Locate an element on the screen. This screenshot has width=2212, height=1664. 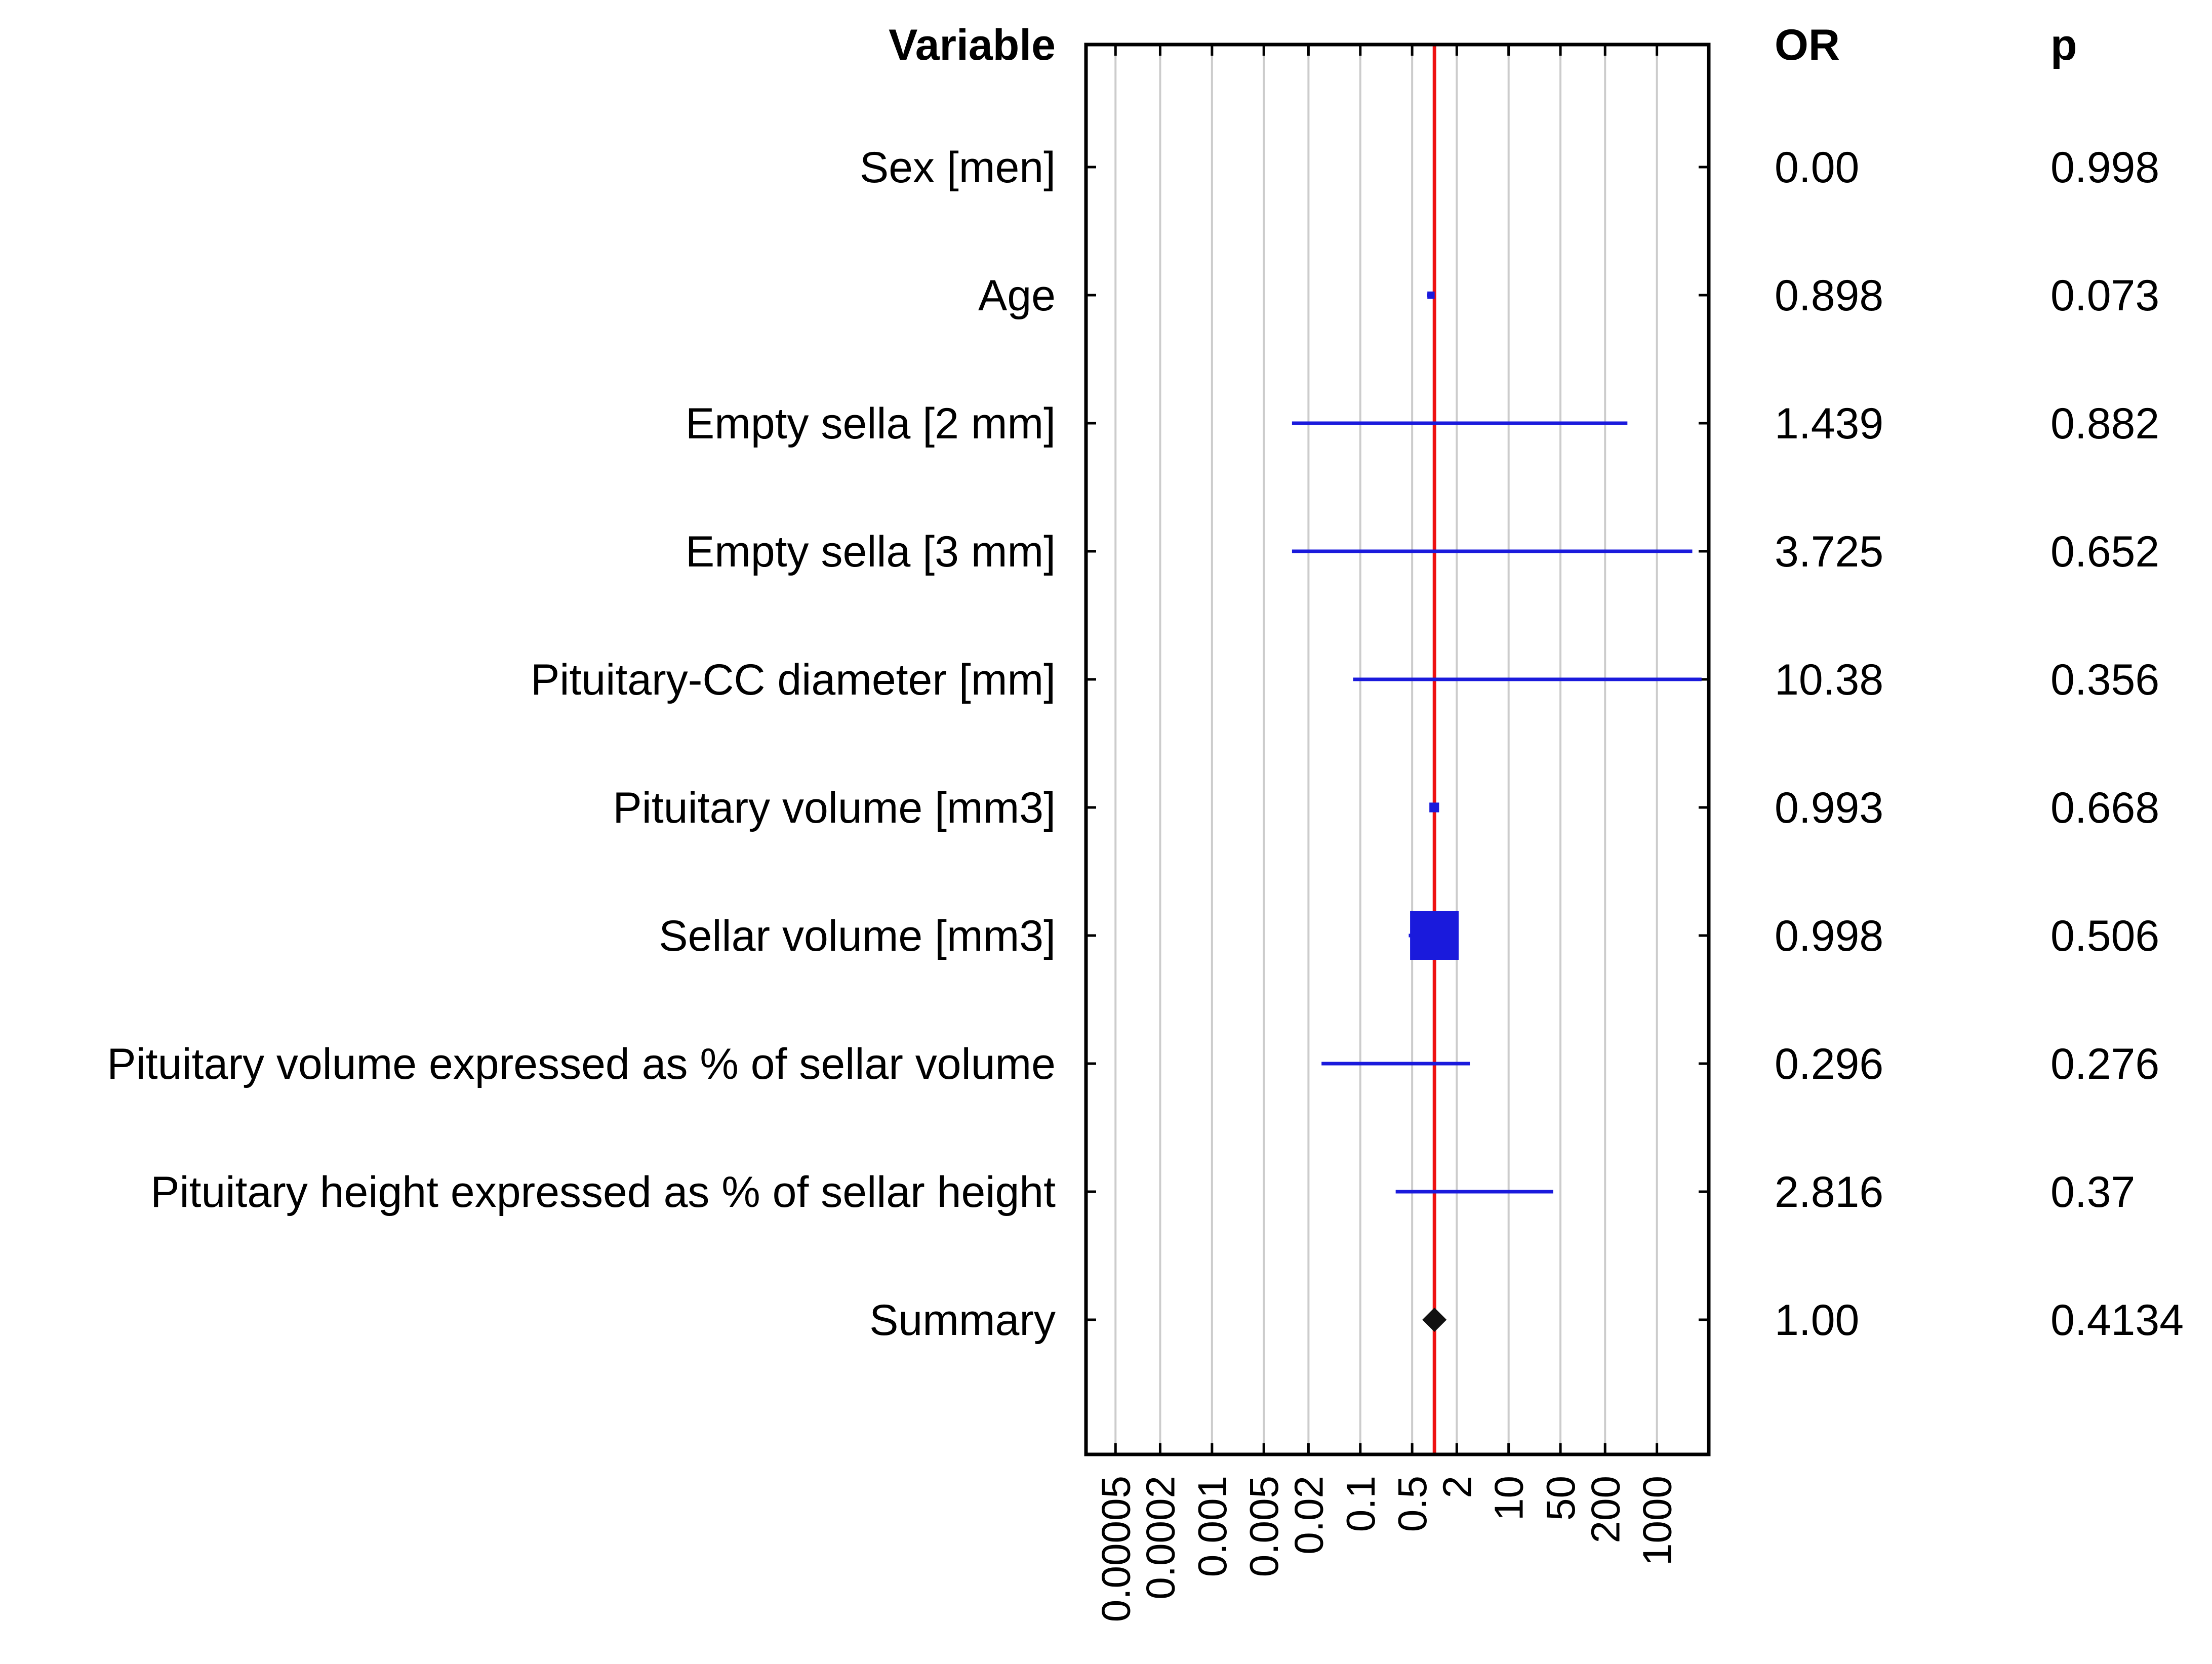
row-p-value: 0.506 is located at coordinates (2104, 936).